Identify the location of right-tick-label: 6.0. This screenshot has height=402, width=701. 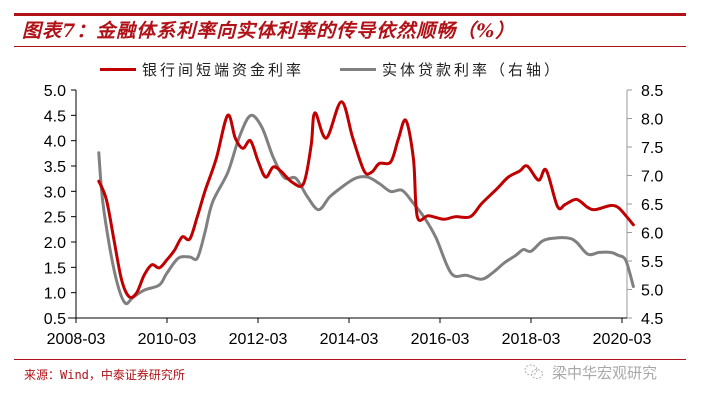
(652, 234).